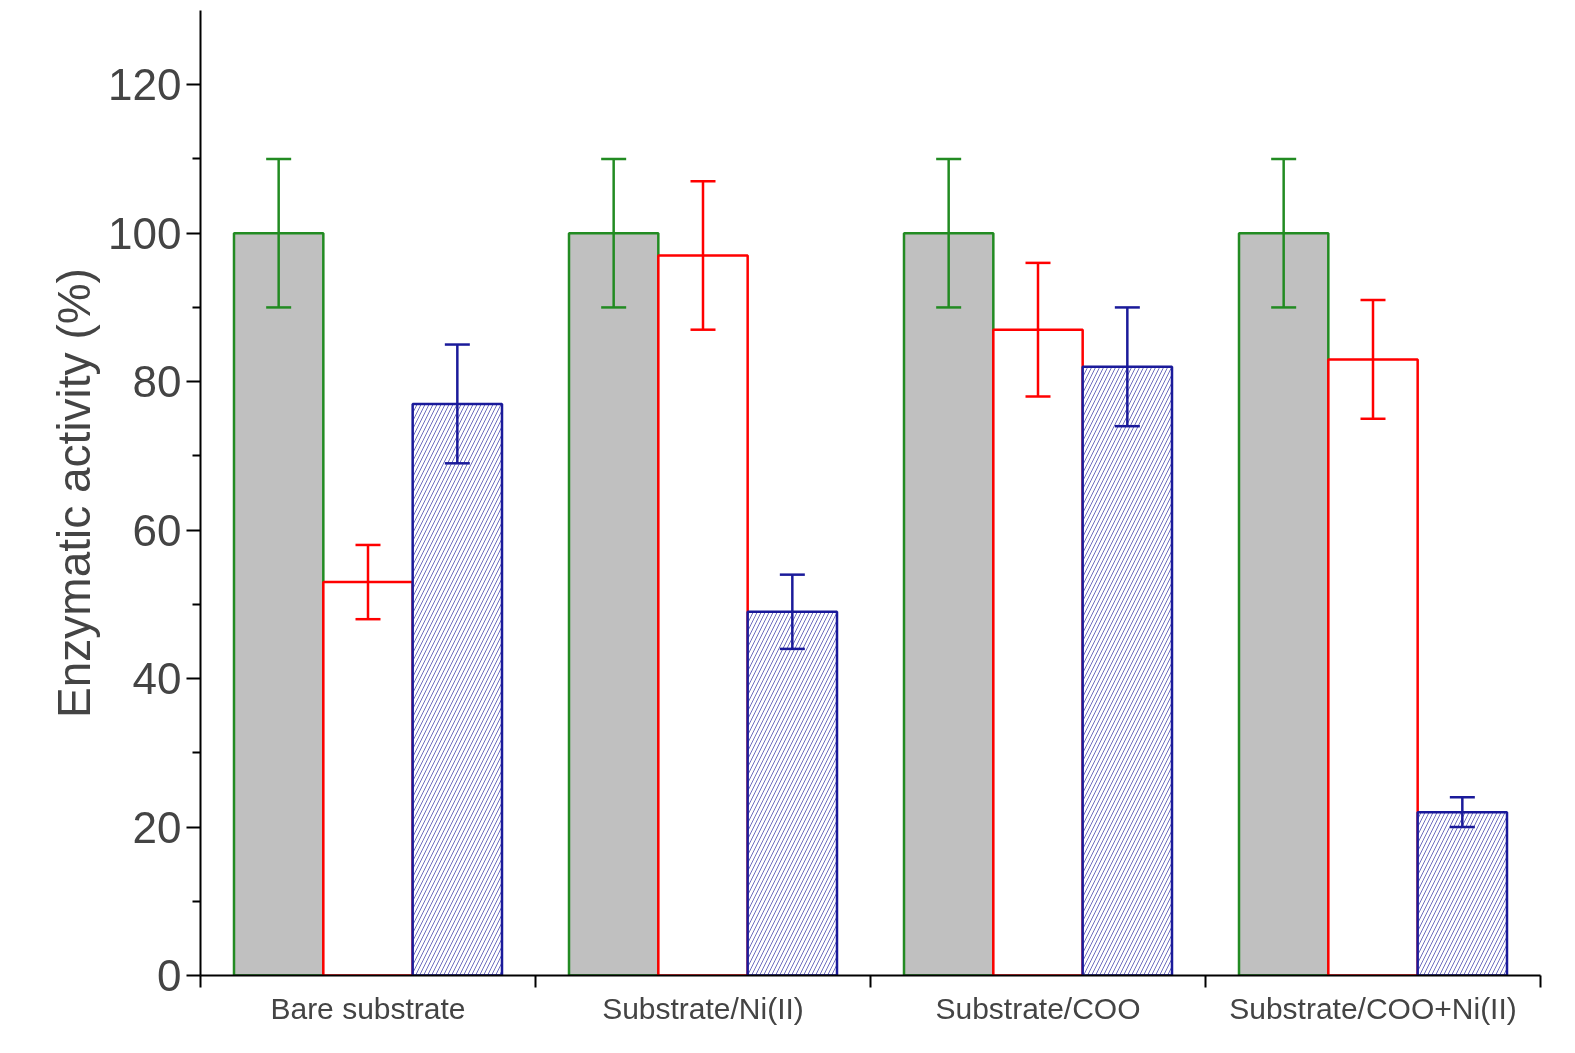 This screenshot has width=1575, height=1053. Describe the element at coordinates (145, 233) in the screenshot. I see `y-tick-label: 100` at that location.